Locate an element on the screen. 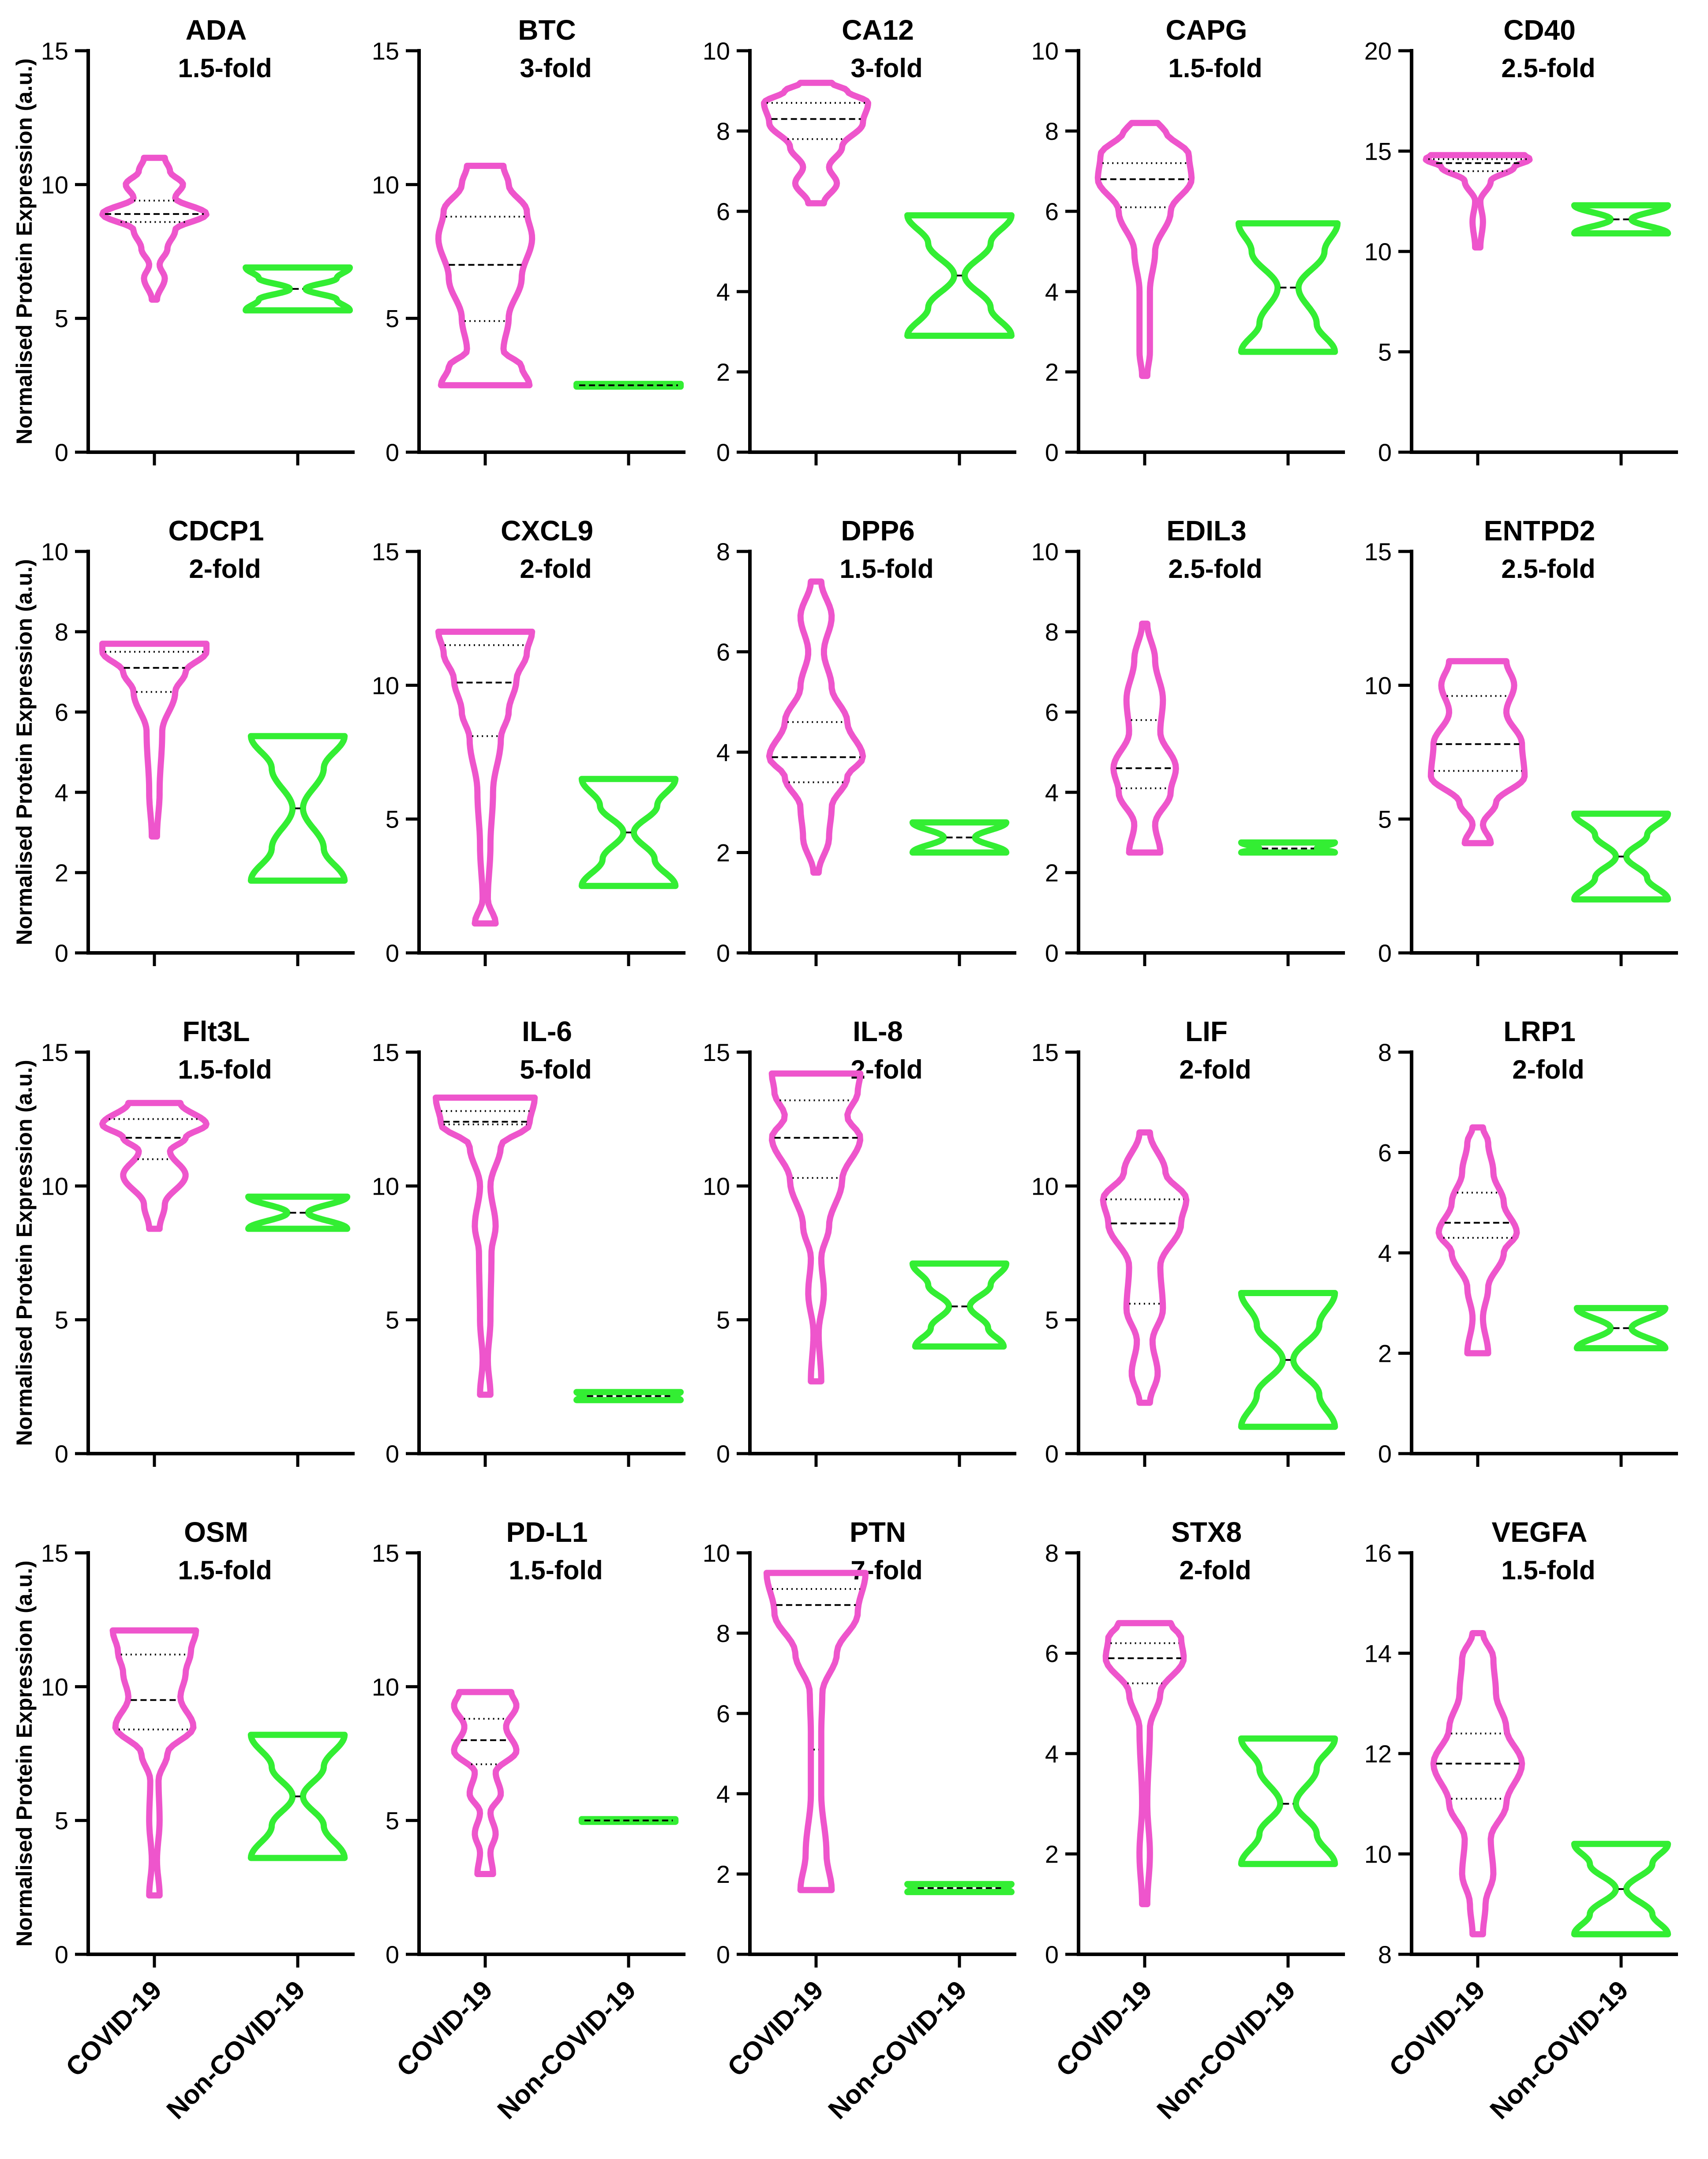 The width and height of the screenshot is (1708, 2159). panel-lrp1: LRP1 2-fold 0 2 4 6 8 is located at coordinates (1528, 1242).